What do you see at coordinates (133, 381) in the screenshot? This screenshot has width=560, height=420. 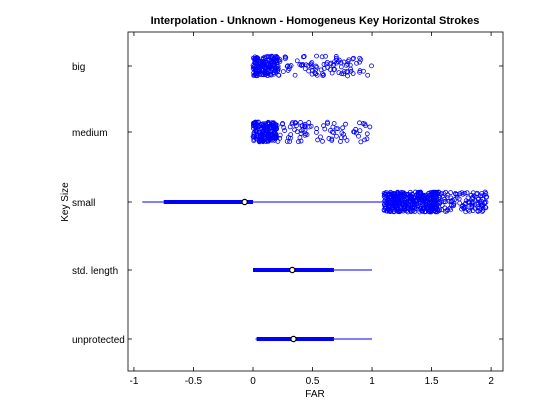 I see `x-tick-label: -1` at bounding box center [133, 381].